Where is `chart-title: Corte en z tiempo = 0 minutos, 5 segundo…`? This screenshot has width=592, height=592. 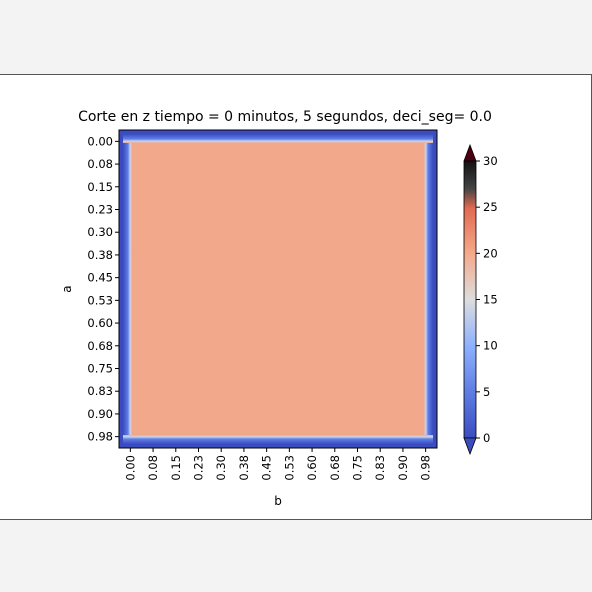
chart-title: Corte en z tiempo = 0 minutos, 5 segundo… is located at coordinates (285, 117).